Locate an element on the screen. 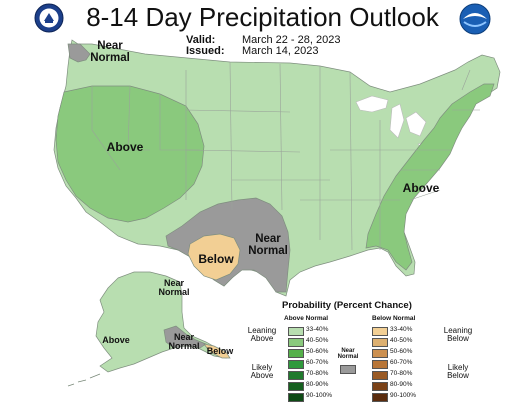 The image size is (525, 405). alaska-below-region is located at coordinates (217, 351).